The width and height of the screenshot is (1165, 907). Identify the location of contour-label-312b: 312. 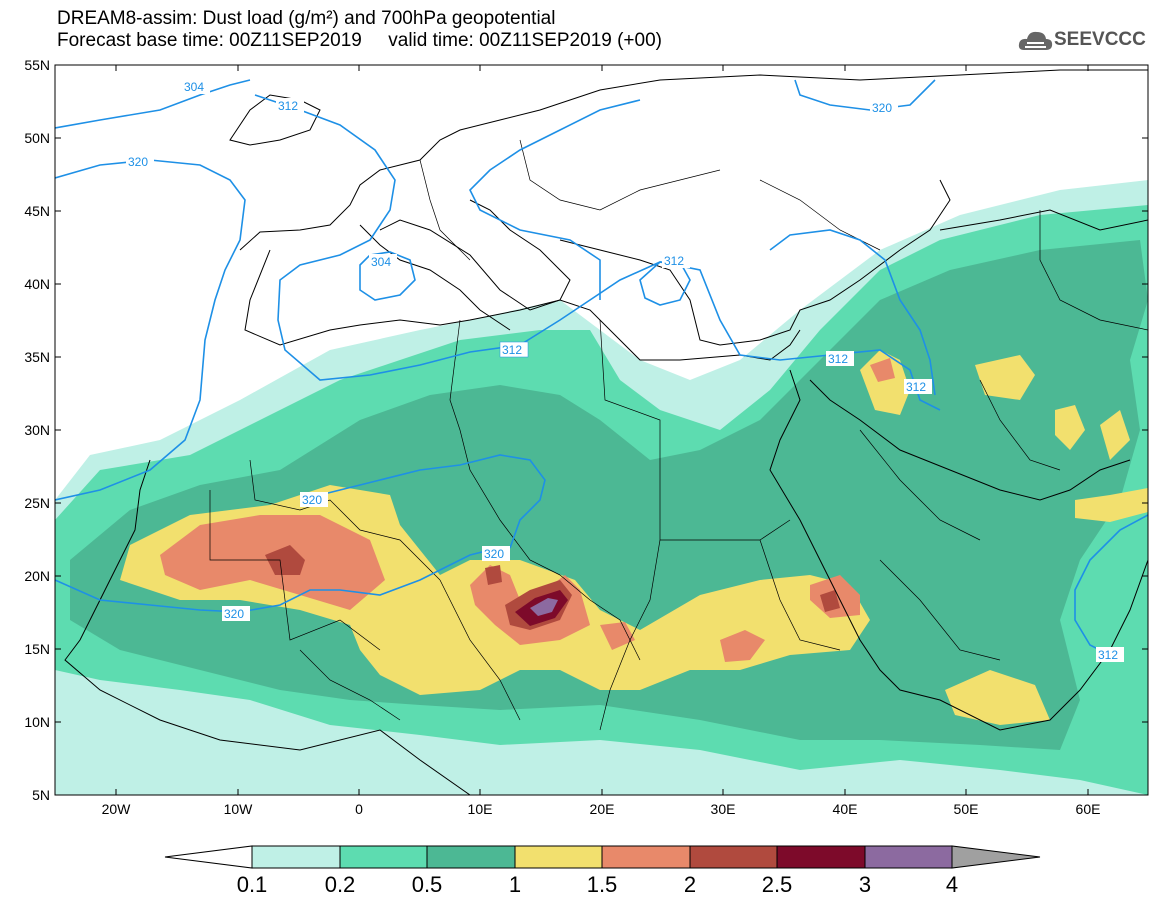
(676, 260).